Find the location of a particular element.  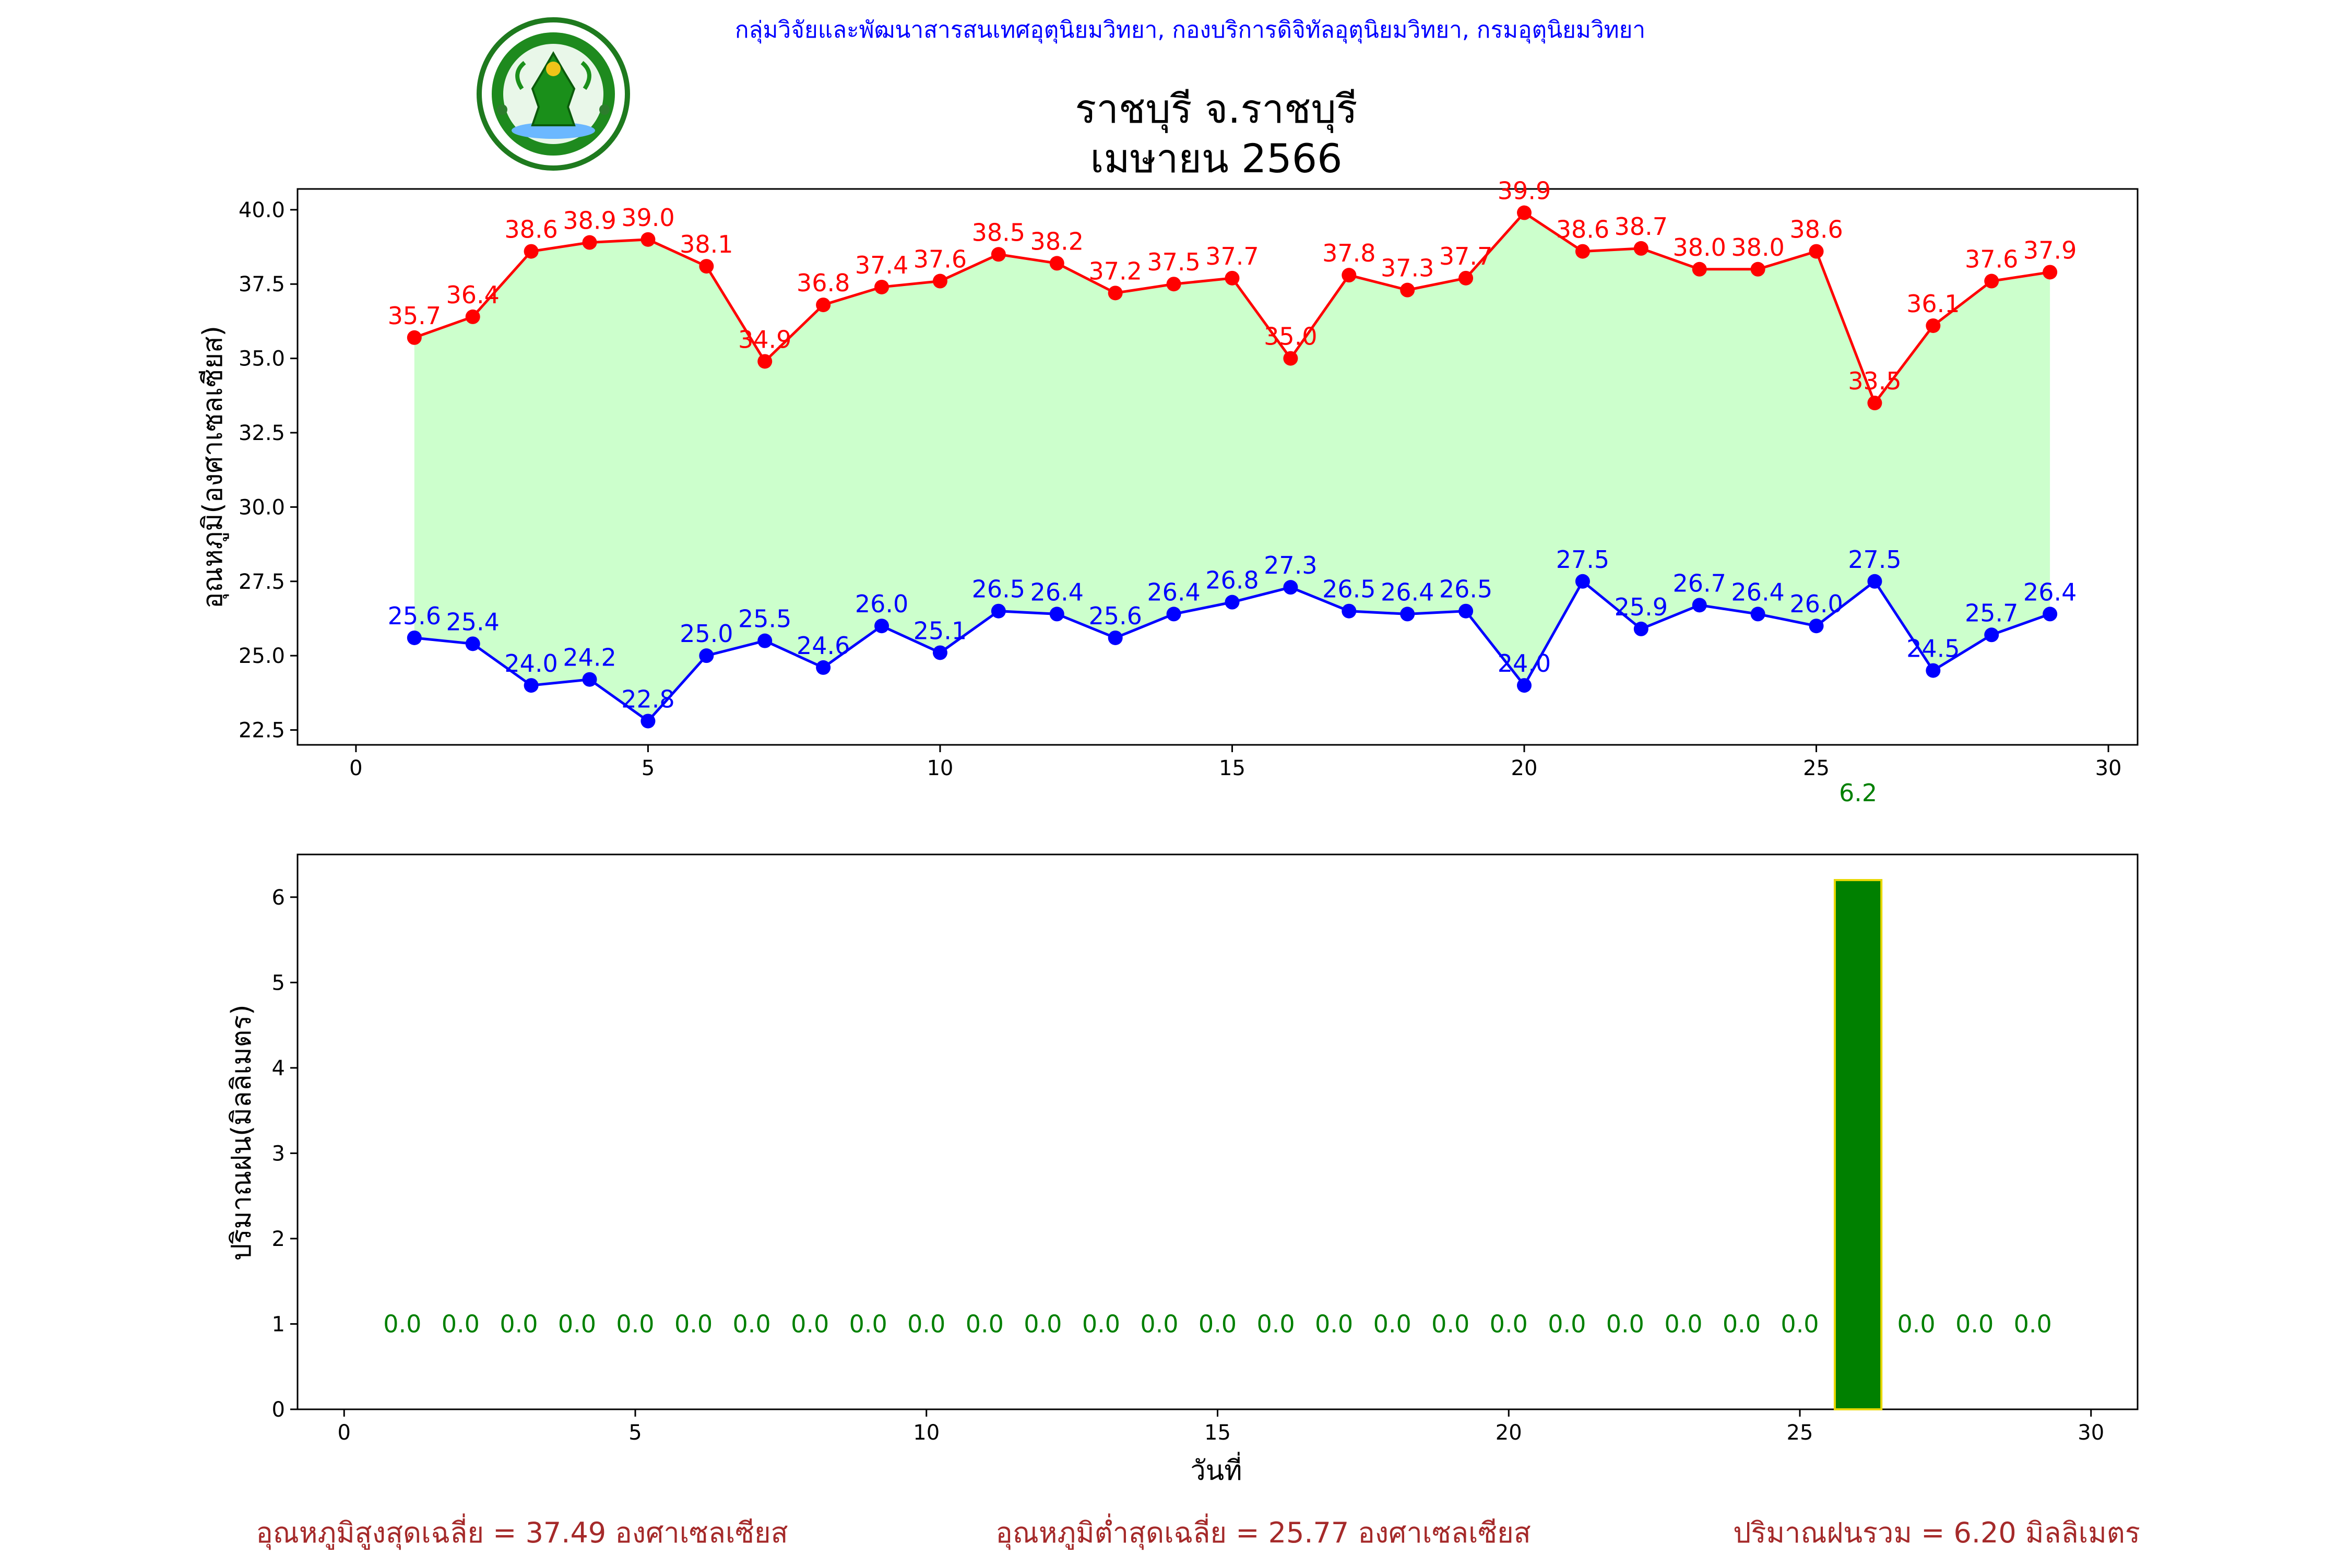

min-temp-label: 22.8 is located at coordinates (647, 699).